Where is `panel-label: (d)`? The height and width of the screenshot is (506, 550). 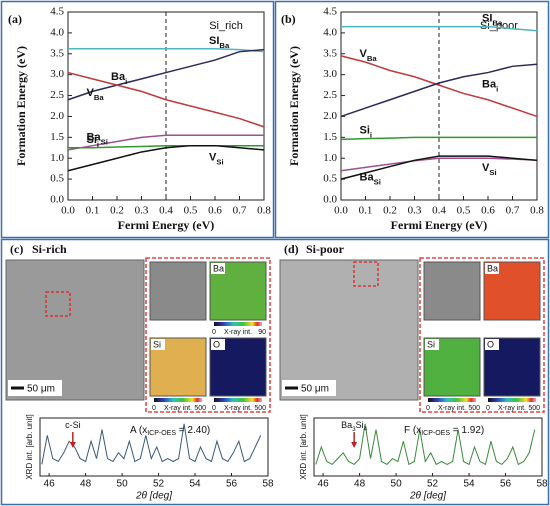
panel-label: (d) is located at coordinates (291, 249).